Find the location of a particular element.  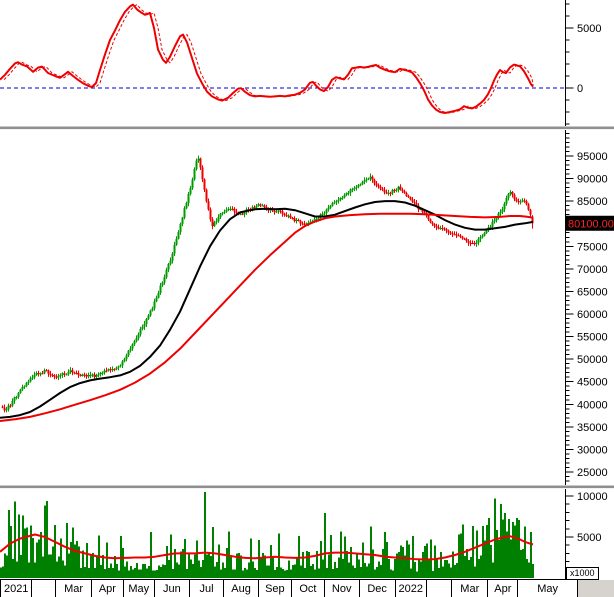

svg-text: 35000 is located at coordinates (592, 428).